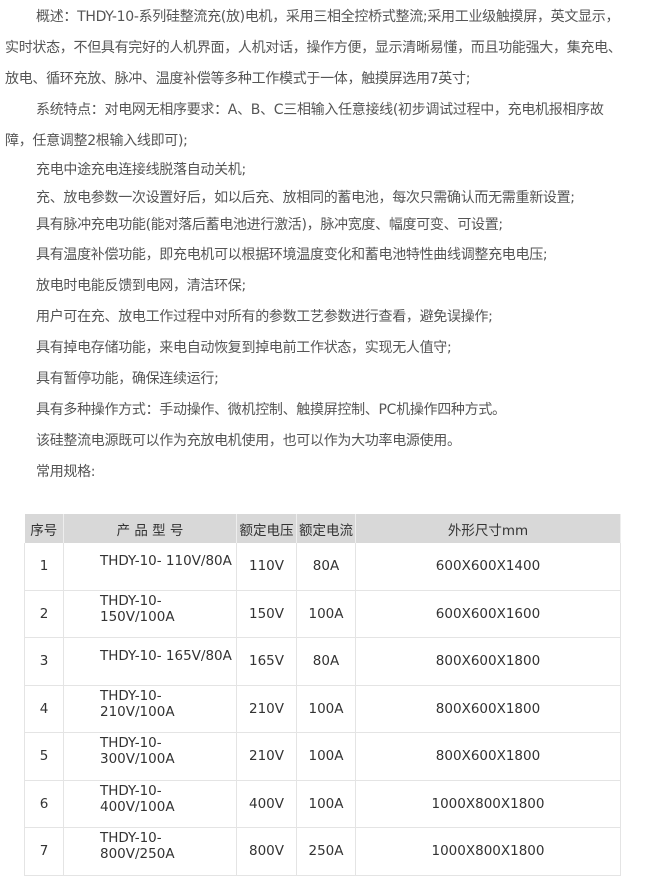 The width and height of the screenshot is (649, 876). I want to click on feature-item: 具有暂停功能，确保连续运行;, so click(127, 378).